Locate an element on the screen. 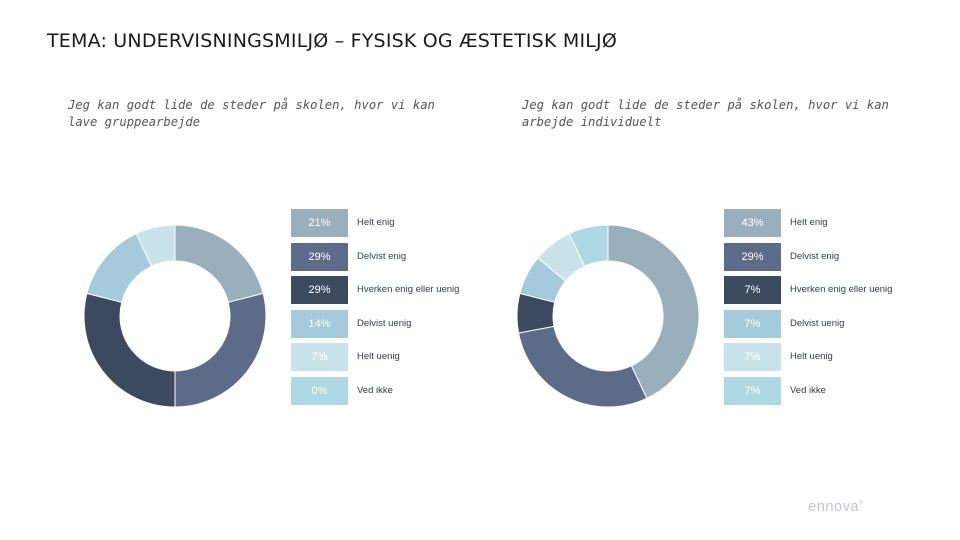 The height and width of the screenshot is (540, 960). legend-swatch-value: 0% is located at coordinates (319, 390).